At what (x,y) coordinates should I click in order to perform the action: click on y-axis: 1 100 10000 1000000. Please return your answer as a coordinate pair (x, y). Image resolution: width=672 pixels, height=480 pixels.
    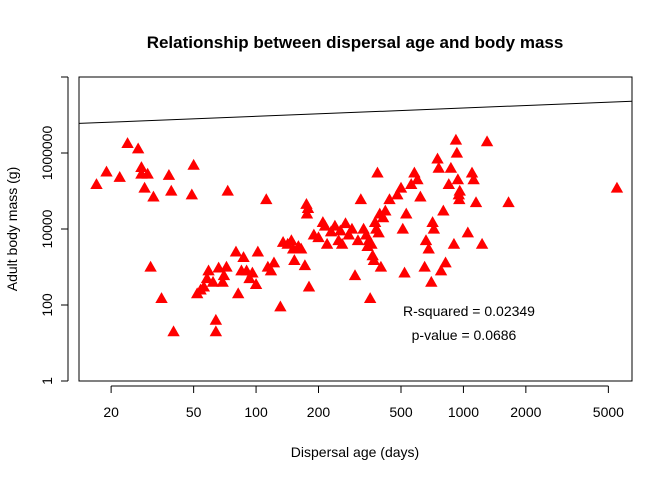
    Looking at the image, I should click on (54, 230).